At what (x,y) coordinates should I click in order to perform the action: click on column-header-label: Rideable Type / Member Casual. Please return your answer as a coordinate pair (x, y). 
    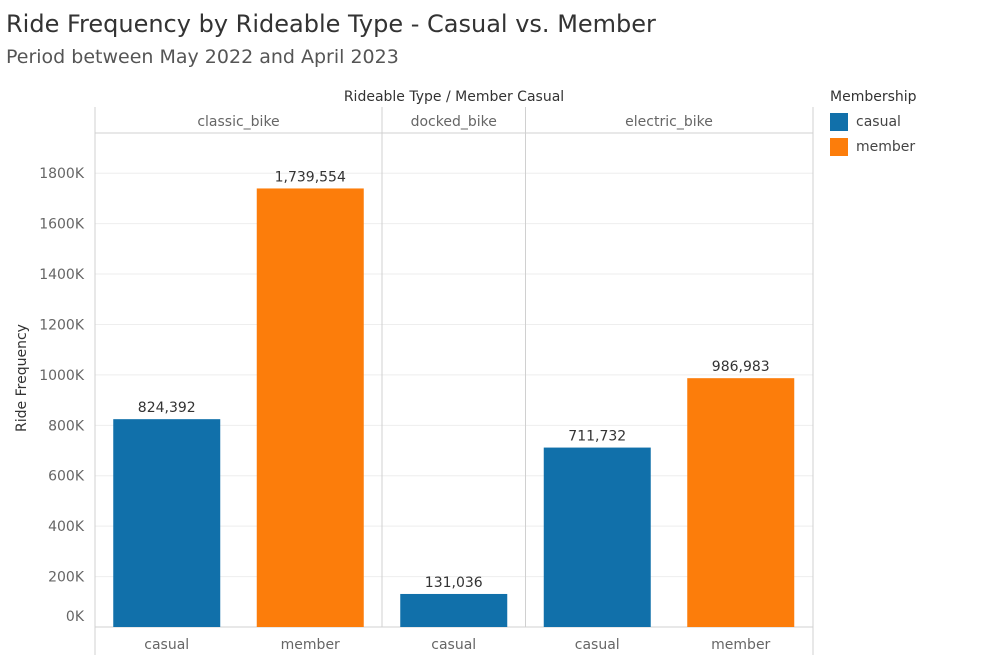
    Looking at the image, I should click on (454, 97).